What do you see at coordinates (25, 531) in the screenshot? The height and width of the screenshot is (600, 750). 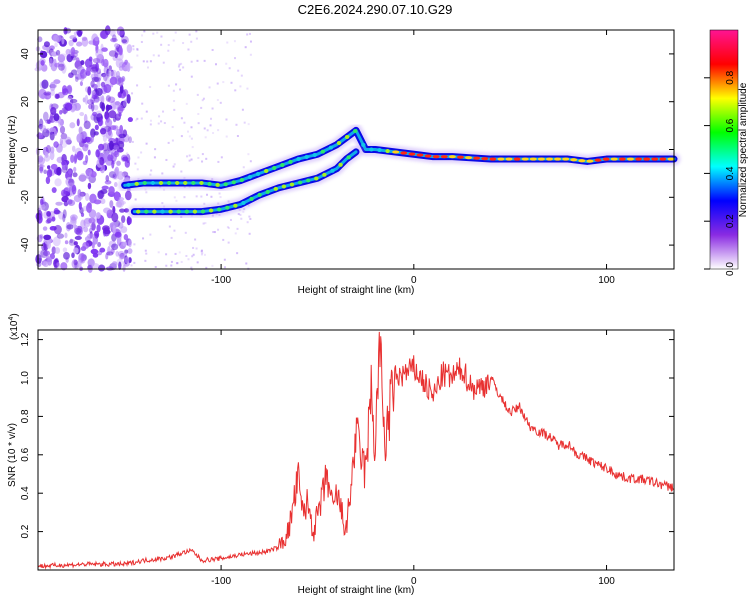 I see `snr-y-tick-label: 0.2` at bounding box center [25, 531].